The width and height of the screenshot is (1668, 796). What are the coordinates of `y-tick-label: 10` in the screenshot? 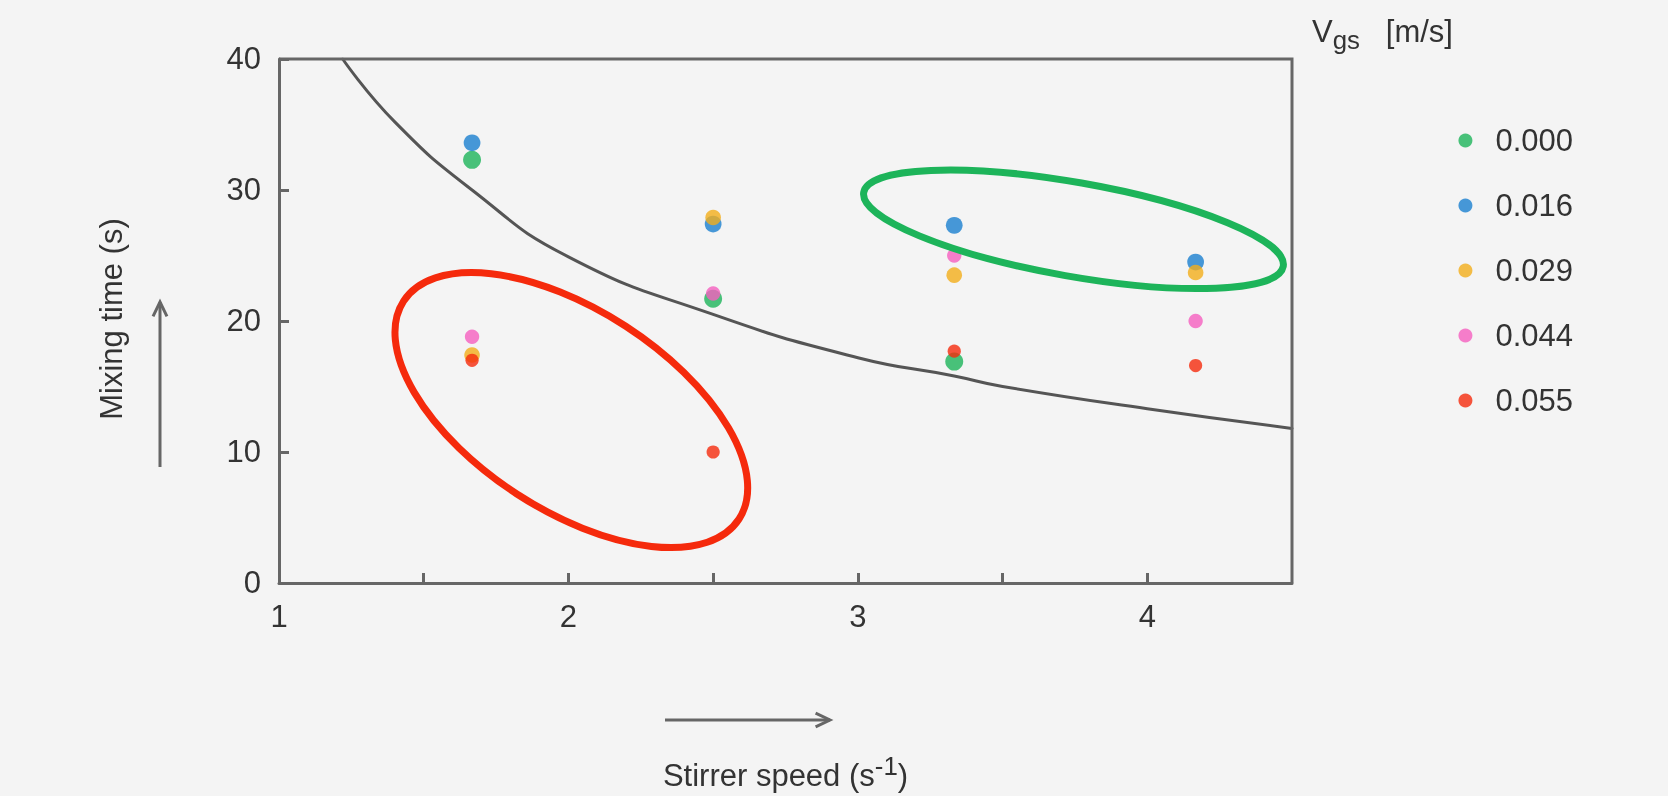 It's located at (243, 452).